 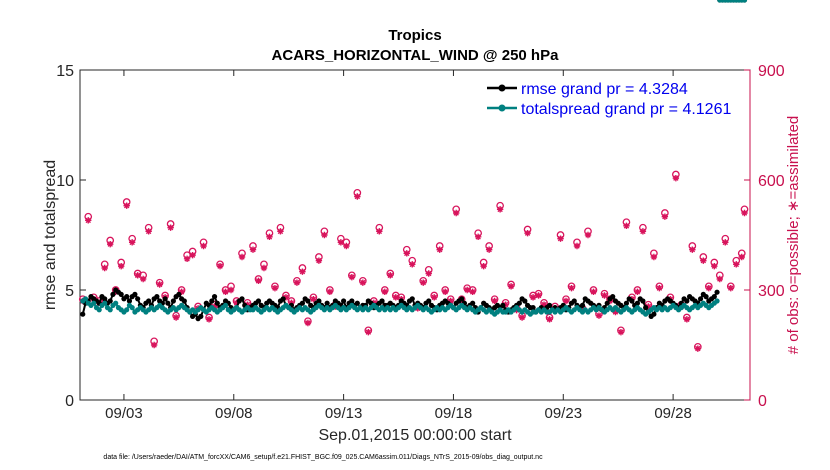 I want to click on y-tick-label: 0, so click(x=69, y=401).